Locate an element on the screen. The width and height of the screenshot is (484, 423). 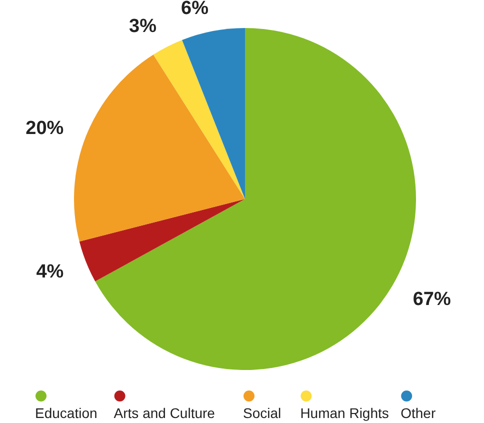
data-label: 20% is located at coordinates (45, 128).